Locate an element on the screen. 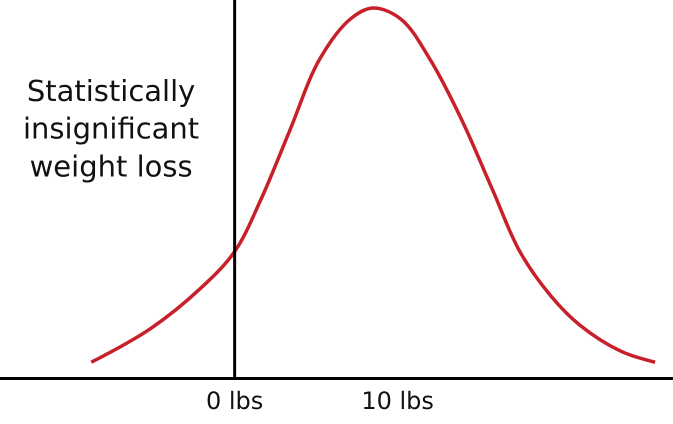  annotation: Statistically insignificant weight loss is located at coordinates (111, 129).